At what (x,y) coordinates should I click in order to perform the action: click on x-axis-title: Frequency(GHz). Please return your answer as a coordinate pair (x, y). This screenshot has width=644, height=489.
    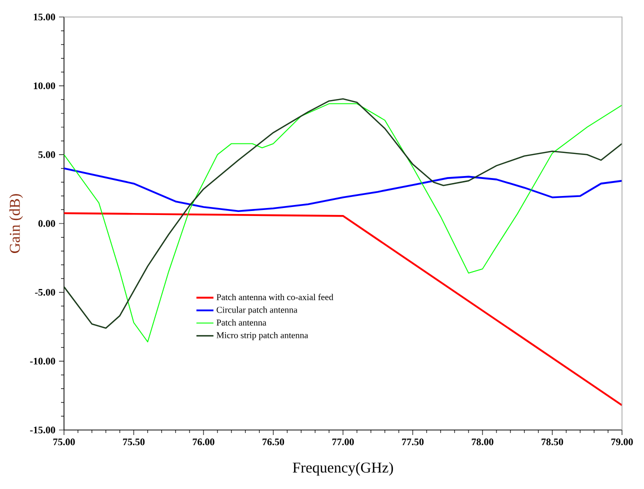
    Looking at the image, I should click on (342, 469).